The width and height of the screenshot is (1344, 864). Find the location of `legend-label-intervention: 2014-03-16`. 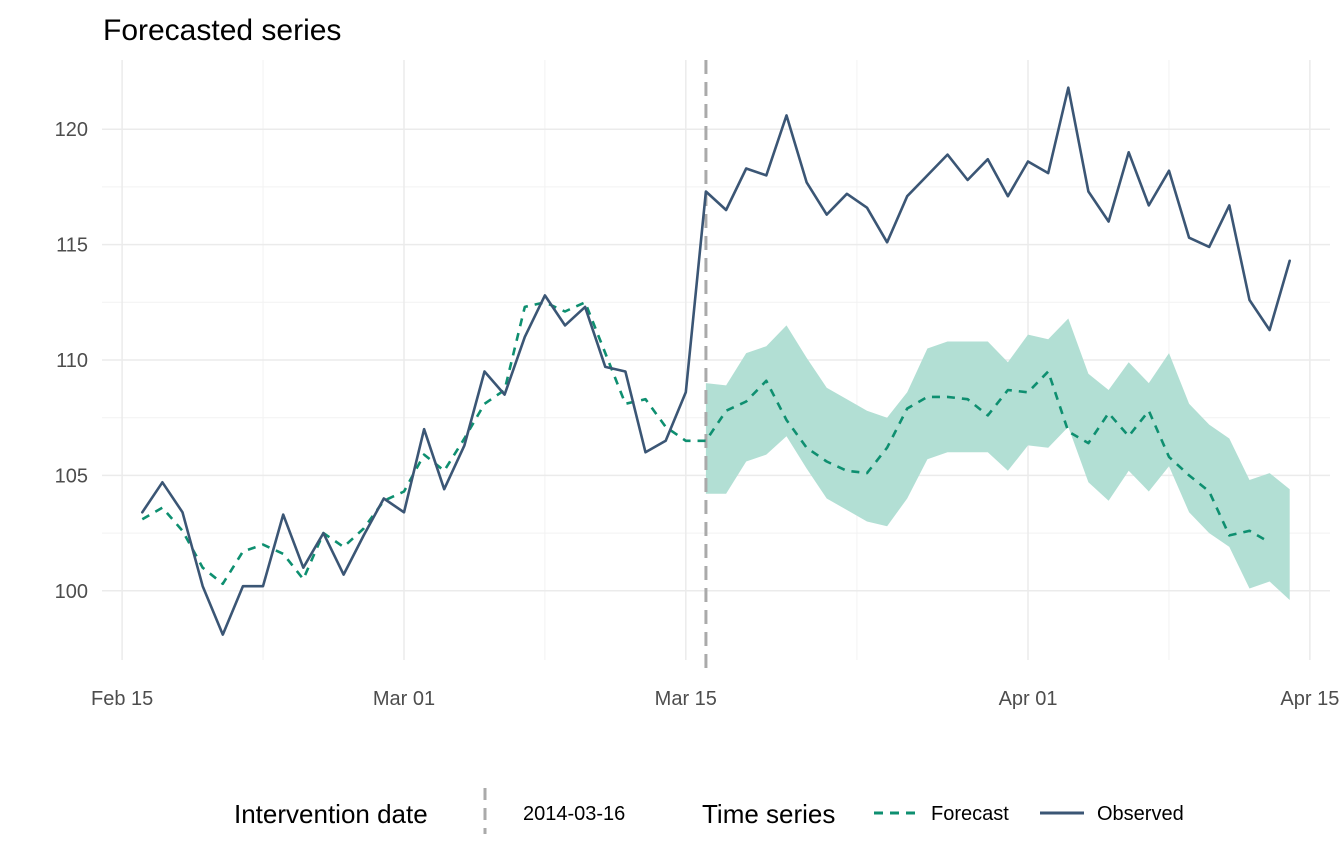

legend-label-intervention: 2014-03-16 is located at coordinates (574, 814).